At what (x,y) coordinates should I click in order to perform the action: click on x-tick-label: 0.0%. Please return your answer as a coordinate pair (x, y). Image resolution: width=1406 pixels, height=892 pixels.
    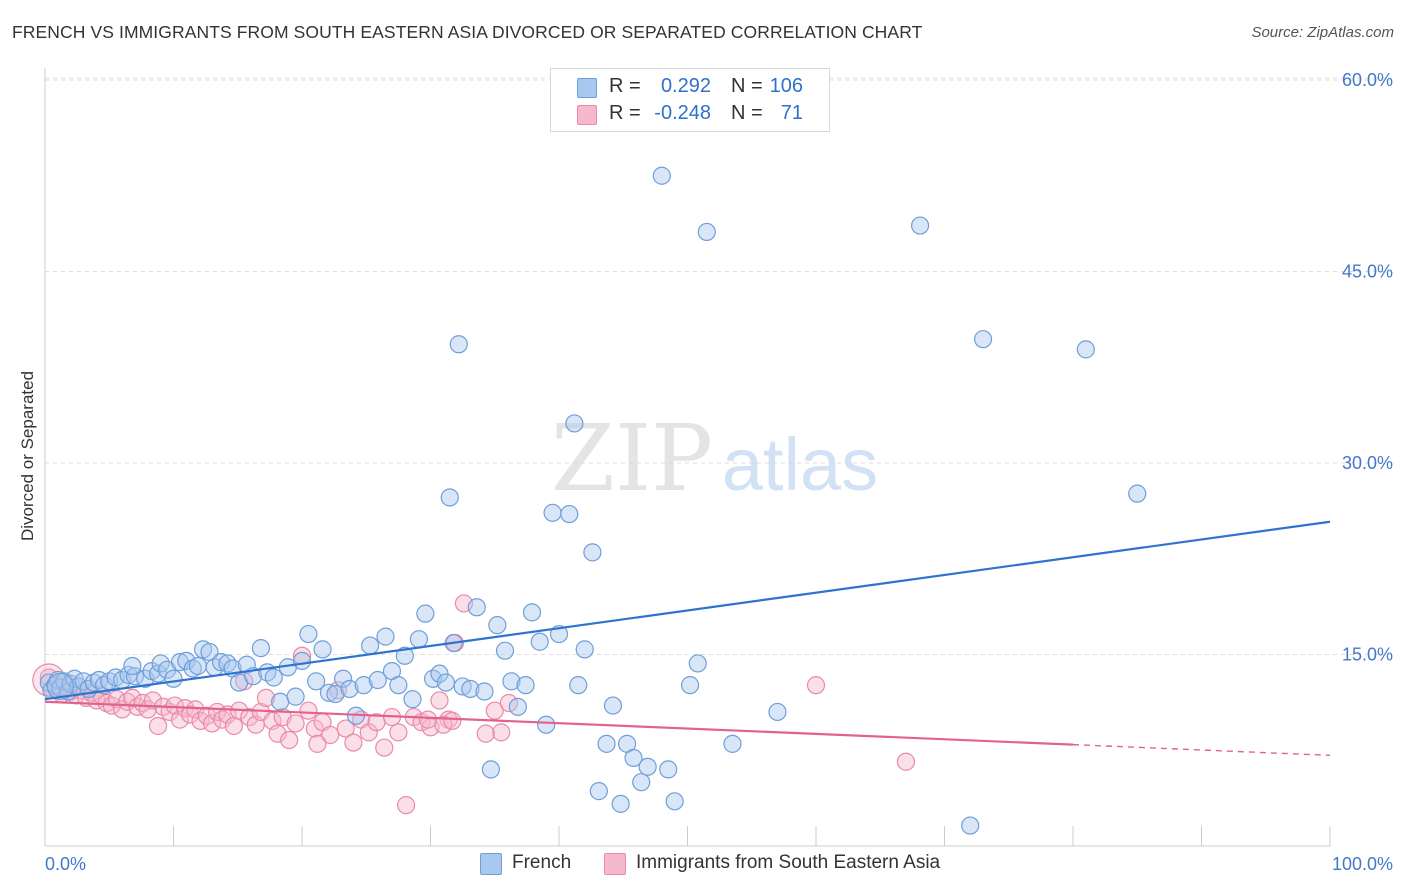
    Looking at the image, I should click on (65, 864).